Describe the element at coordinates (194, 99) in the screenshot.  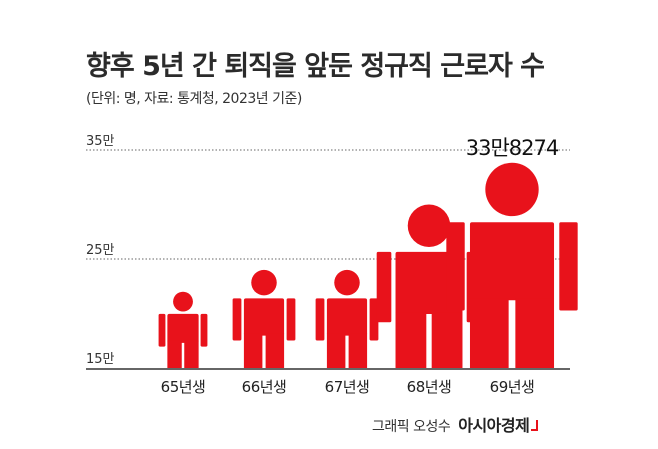
I see `chart-subtitle: (단위: 명, 자료: 통계청, 2023년 기준)` at that location.